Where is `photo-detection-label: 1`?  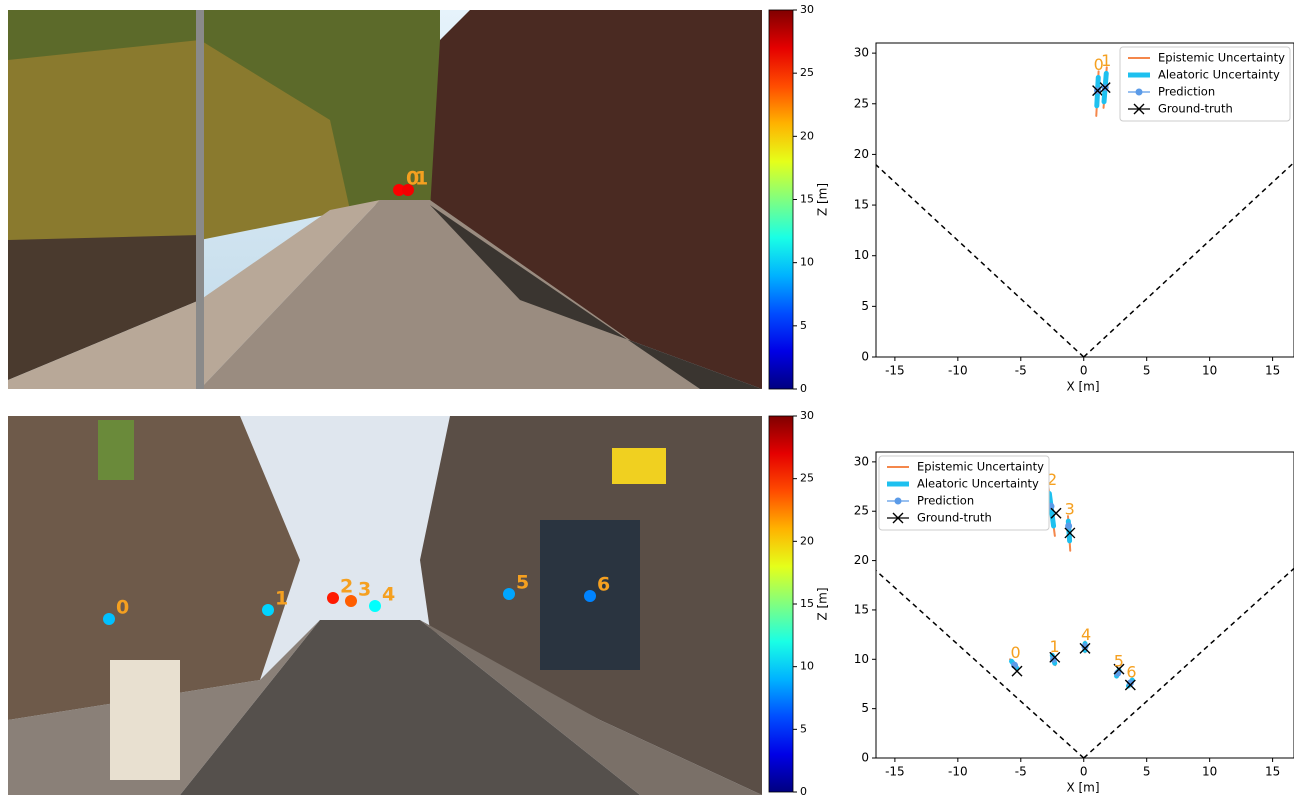
photo-detection-label: 1 is located at coordinates (281, 599).